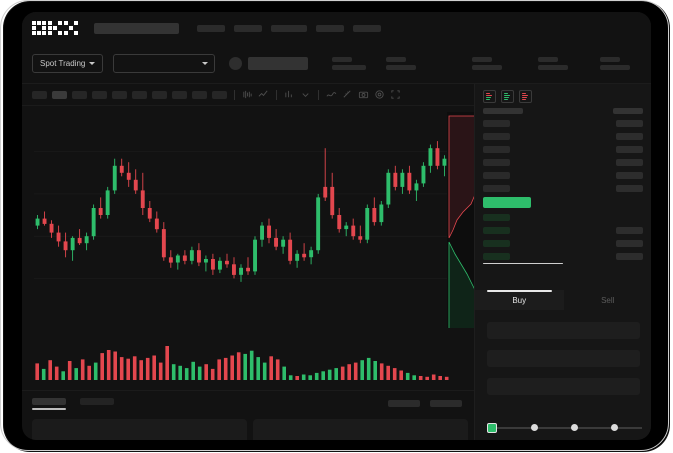  I want to click on okx-logo, so click(55, 28).